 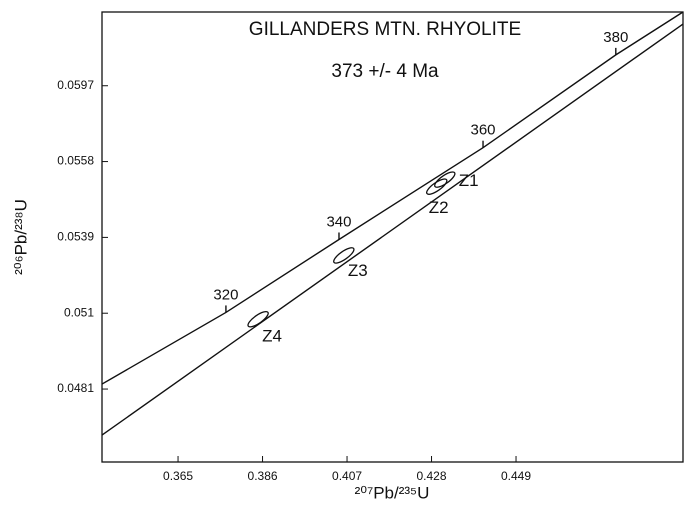 What do you see at coordinates (392, 492) in the screenshot?
I see `x-axis-label: ²⁰⁷Pb/²³⁵U` at bounding box center [392, 492].